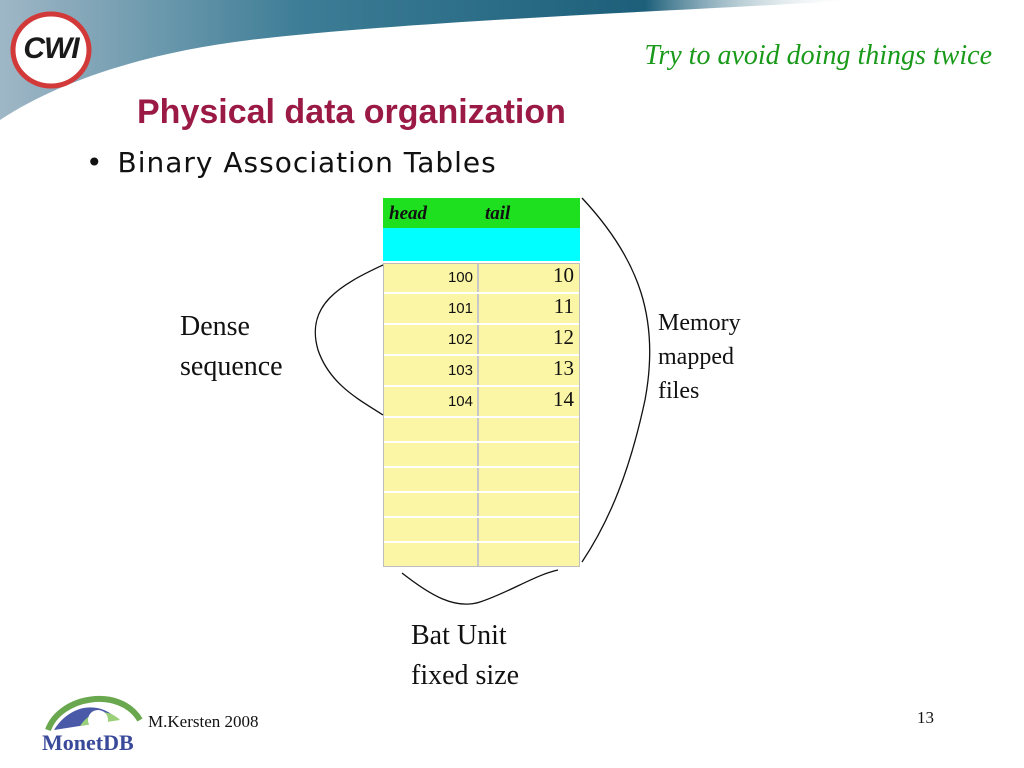  What do you see at coordinates (529, 339) in the screenshot?
I see `tail-cell: 12` at bounding box center [529, 339].